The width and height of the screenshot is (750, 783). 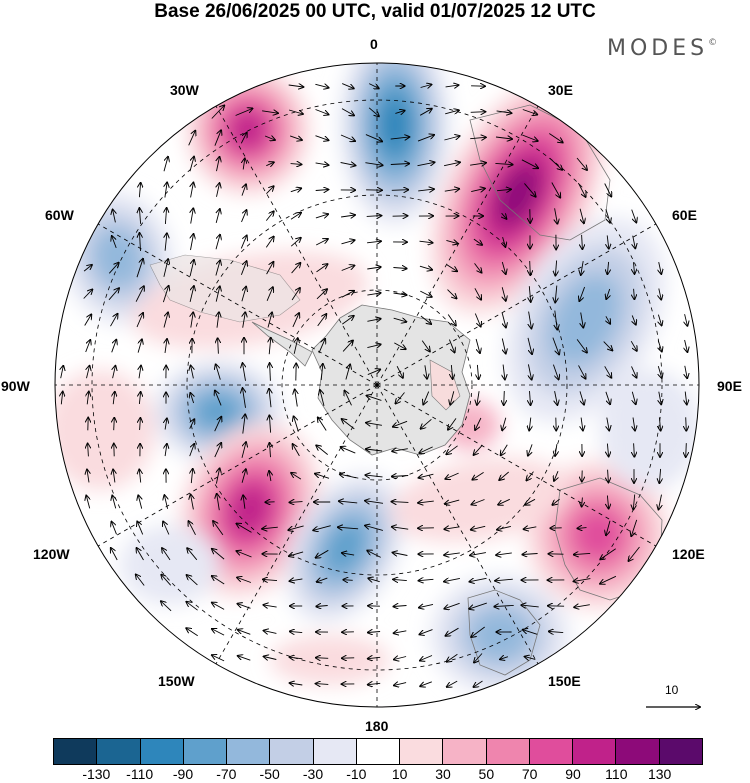 I want to click on reference-vector-label: 10, so click(x=672, y=690).